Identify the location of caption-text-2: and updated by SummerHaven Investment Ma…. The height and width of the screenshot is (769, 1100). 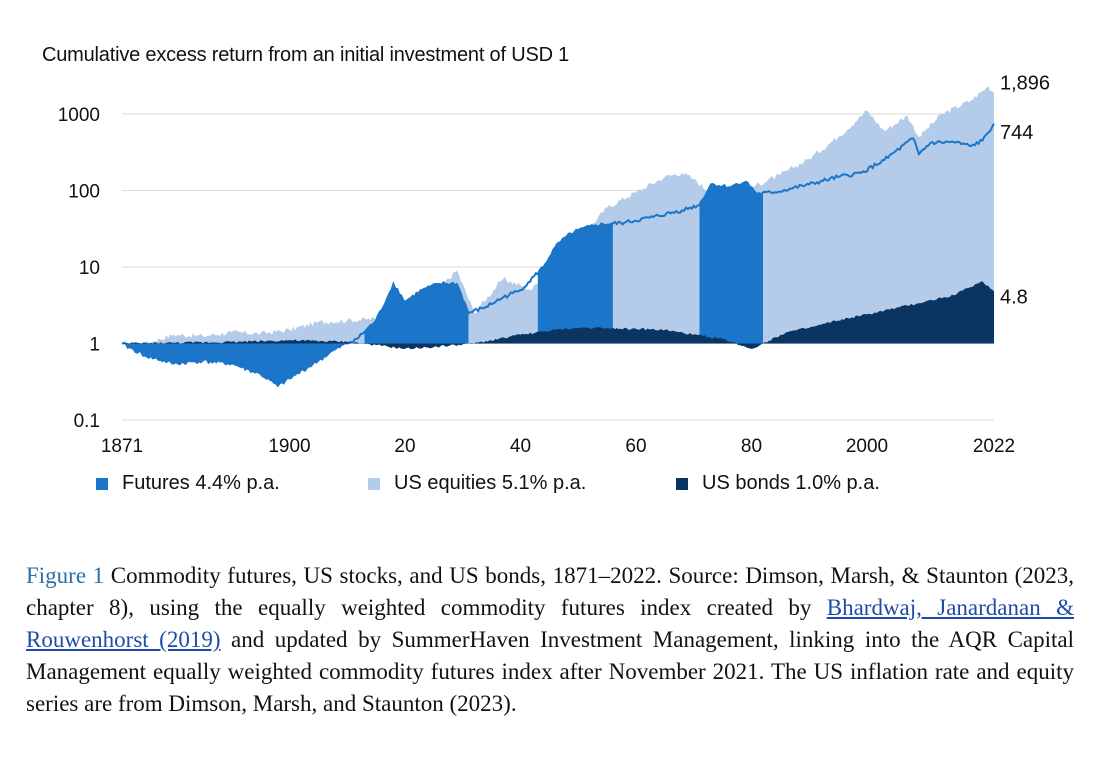
(550, 671).